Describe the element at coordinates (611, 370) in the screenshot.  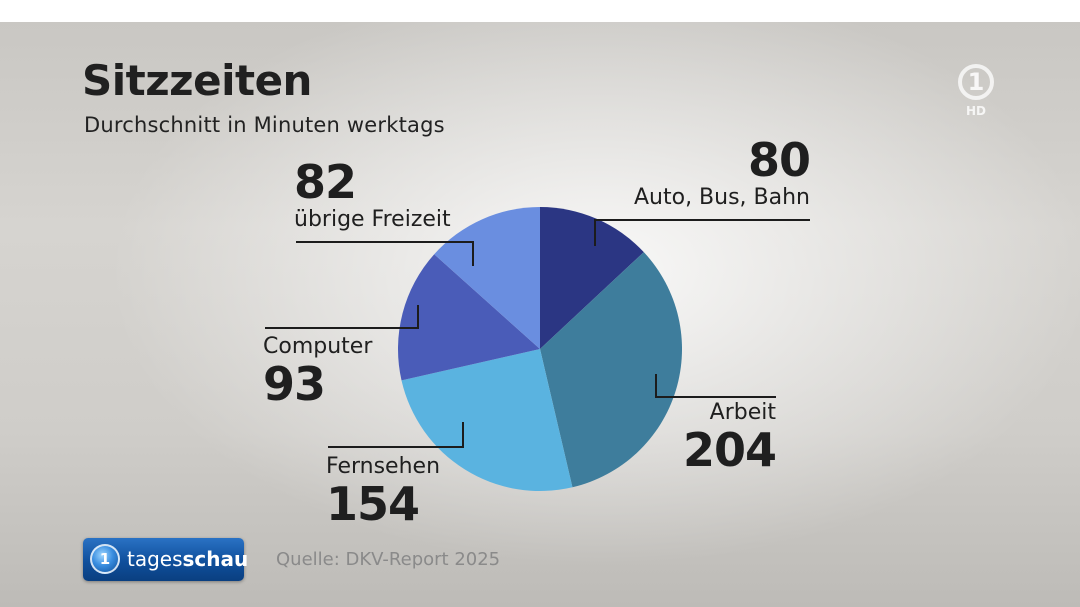
I see `pie-slice-arbeit` at that location.